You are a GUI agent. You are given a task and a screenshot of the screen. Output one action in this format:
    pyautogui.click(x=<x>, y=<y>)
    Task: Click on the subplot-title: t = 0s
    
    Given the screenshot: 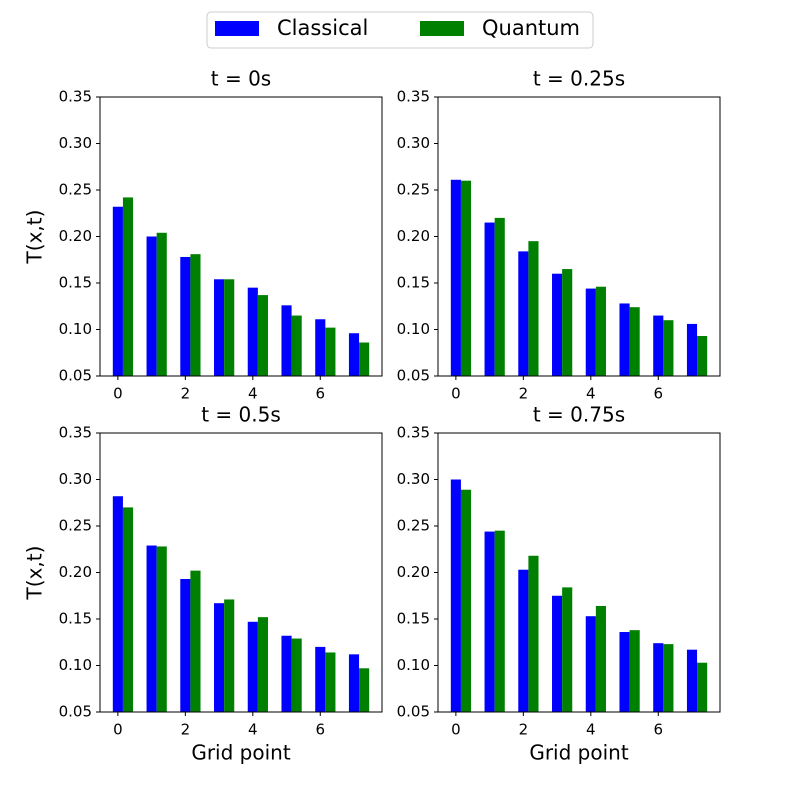 What is the action you would take?
    pyautogui.click(x=241, y=79)
    